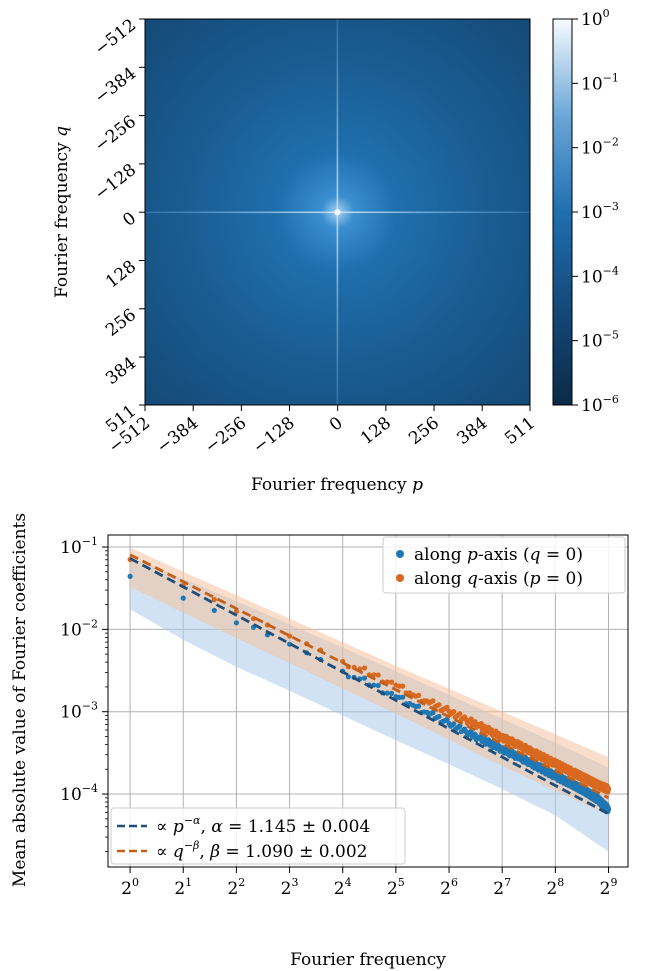  What do you see at coordinates (130, 887) in the screenshot?
I see `x-tick-label: 20` at bounding box center [130, 887].